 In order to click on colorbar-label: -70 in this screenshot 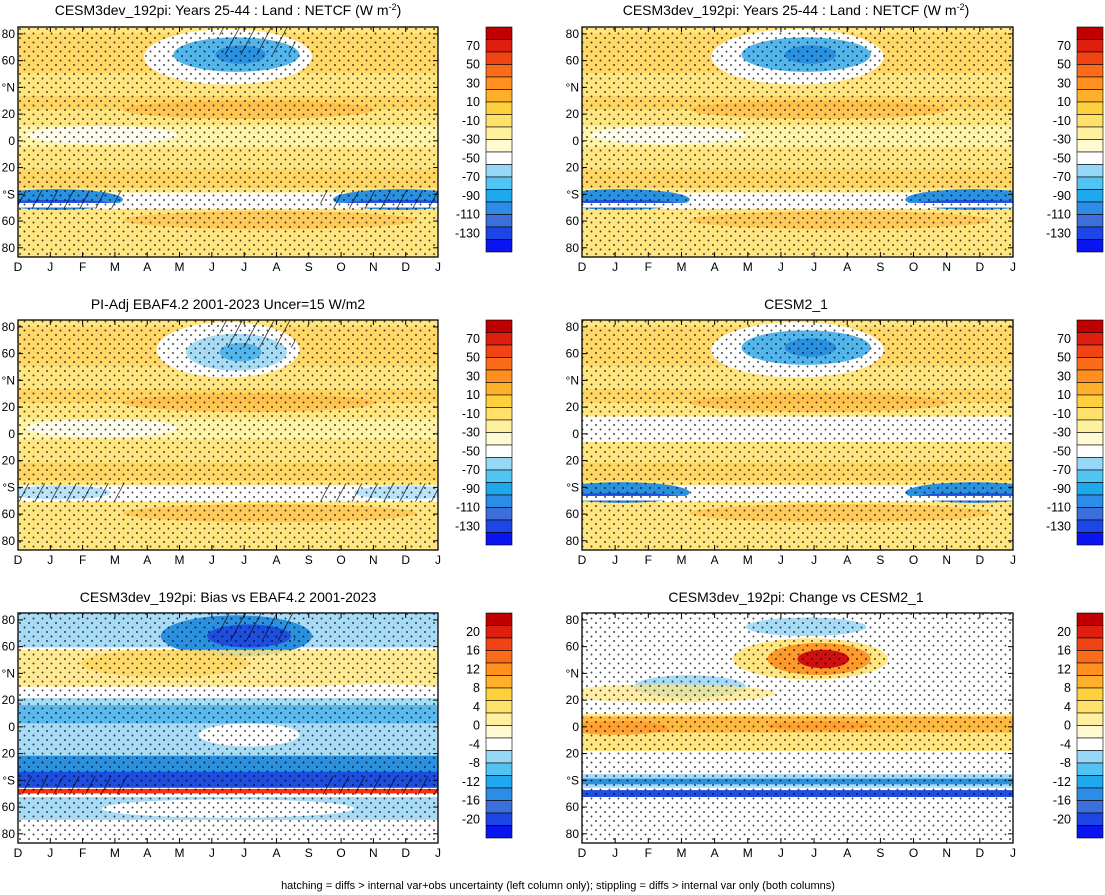, I will do `click(1062, 470)`.